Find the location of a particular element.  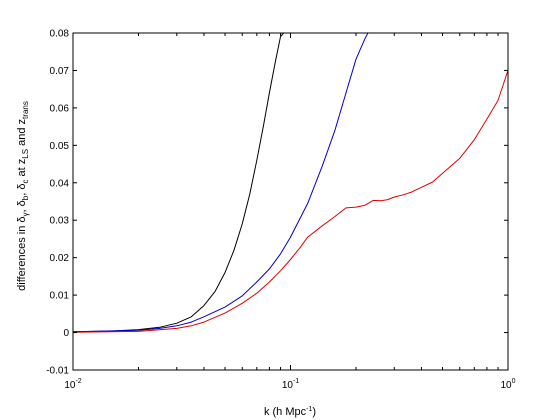

y-tick-label: -0.01 is located at coordinates (57, 371).